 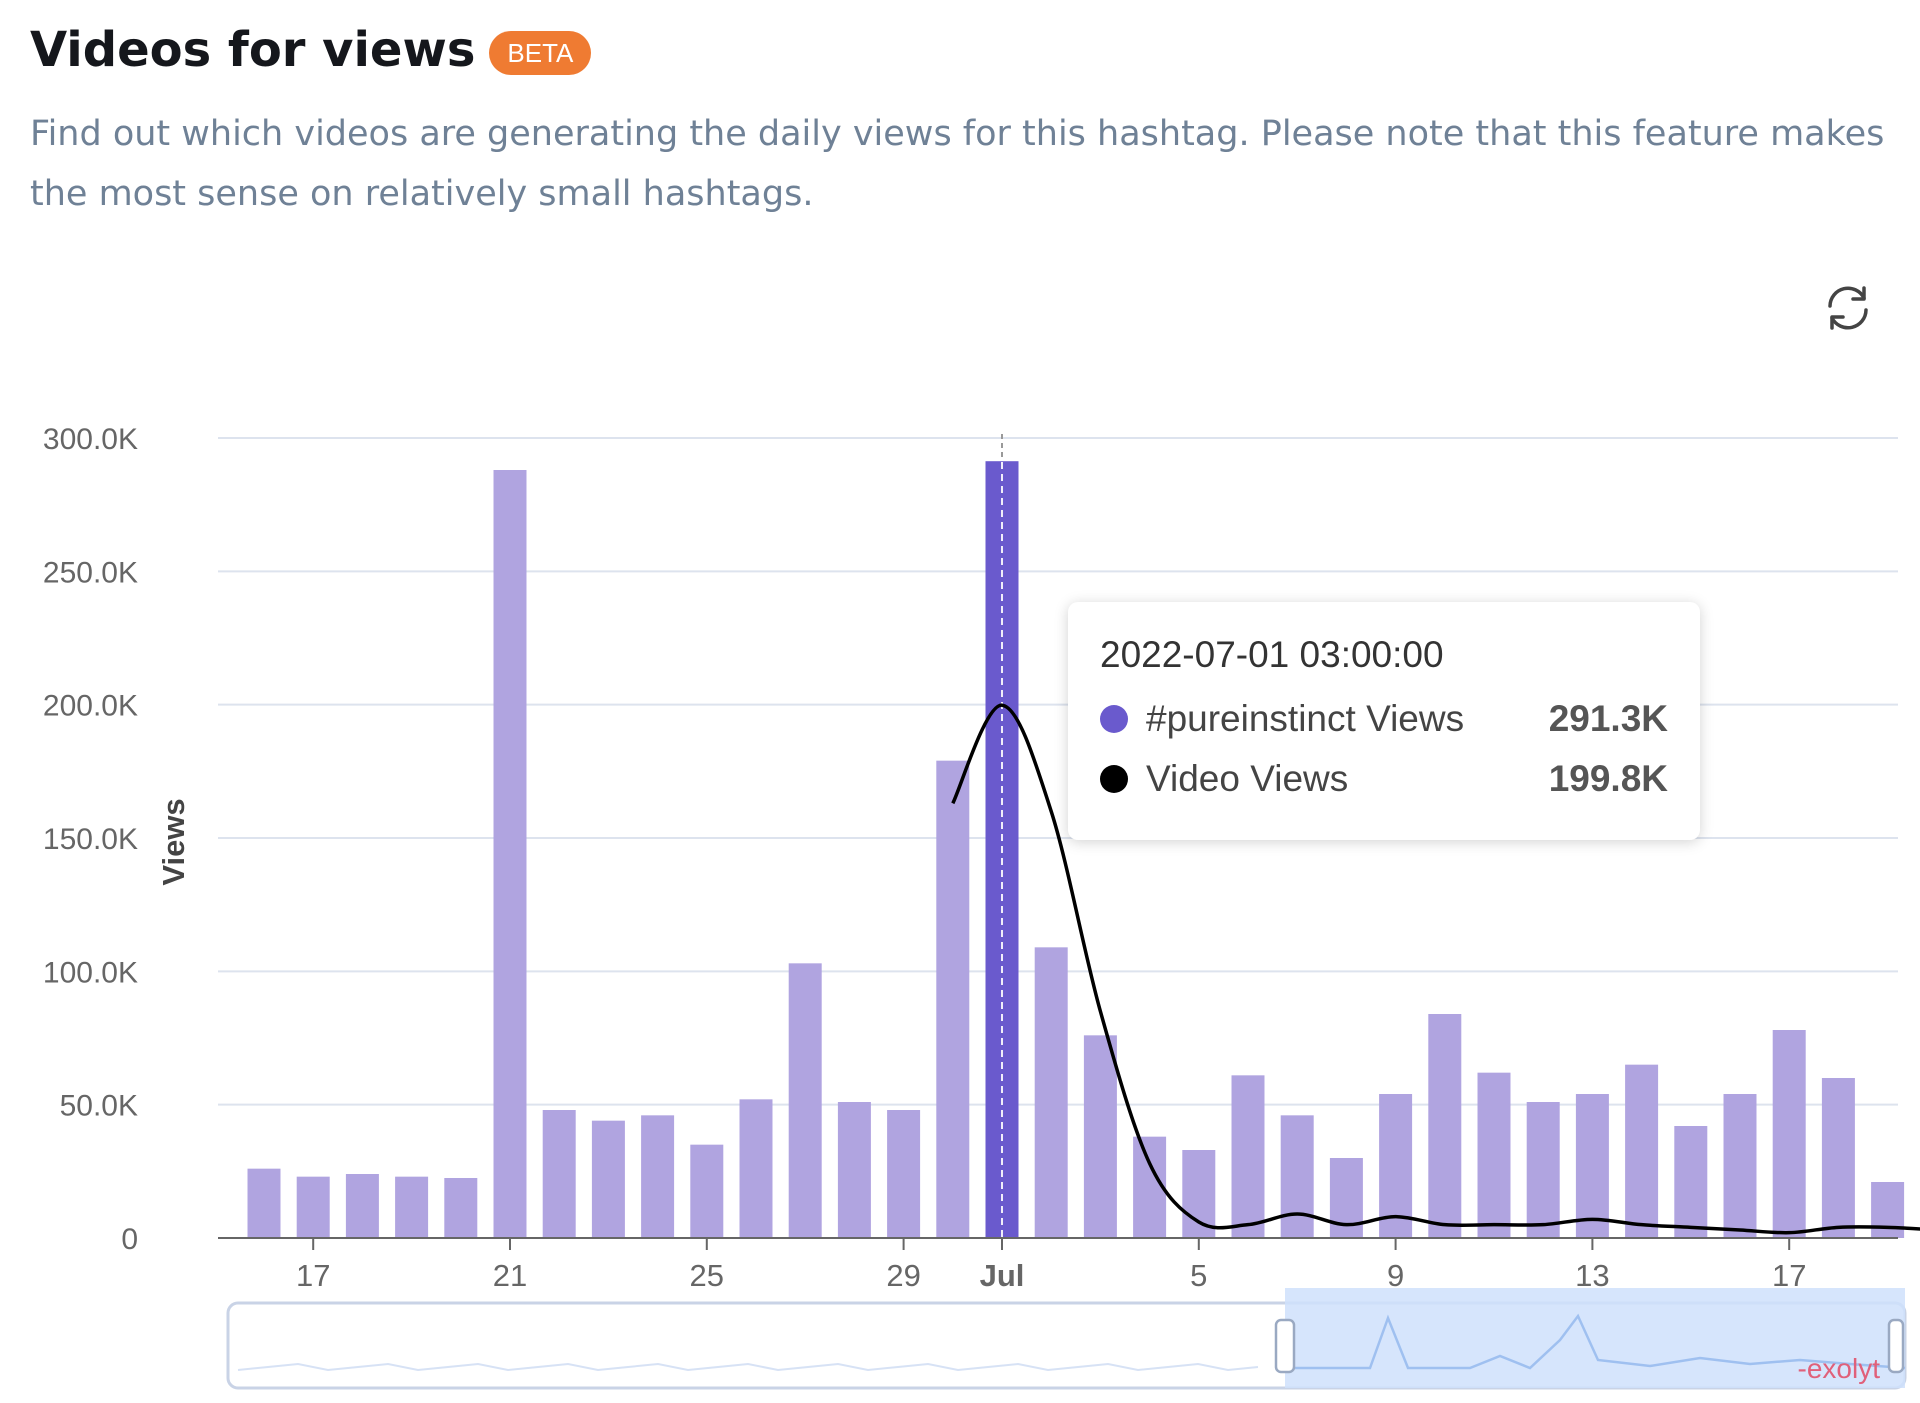 What do you see at coordinates (90, 706) in the screenshot?
I see `y-tick-label: 200.0K` at bounding box center [90, 706].